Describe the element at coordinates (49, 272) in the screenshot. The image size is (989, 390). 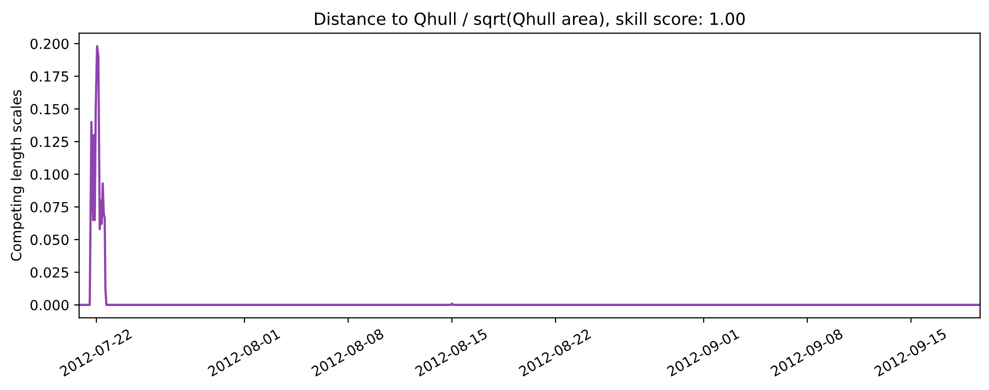
I see `y-tick-label: 0.025` at that location.